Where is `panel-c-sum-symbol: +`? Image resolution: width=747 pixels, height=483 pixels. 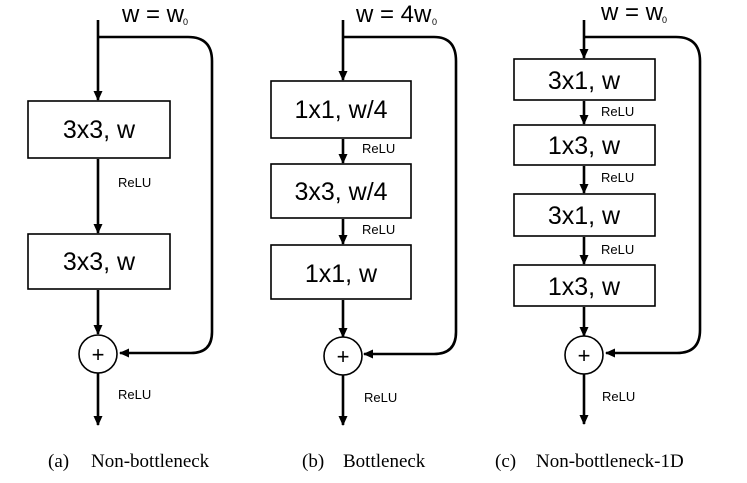 panel-c-sum-symbol: + is located at coordinates (584, 355).